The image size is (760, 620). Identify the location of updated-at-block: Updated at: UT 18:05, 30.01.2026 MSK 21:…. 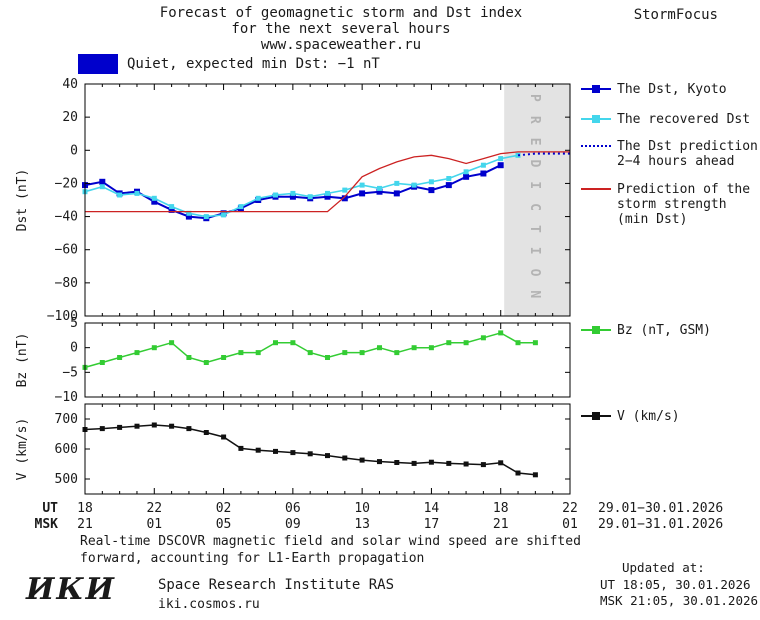
(679, 585).